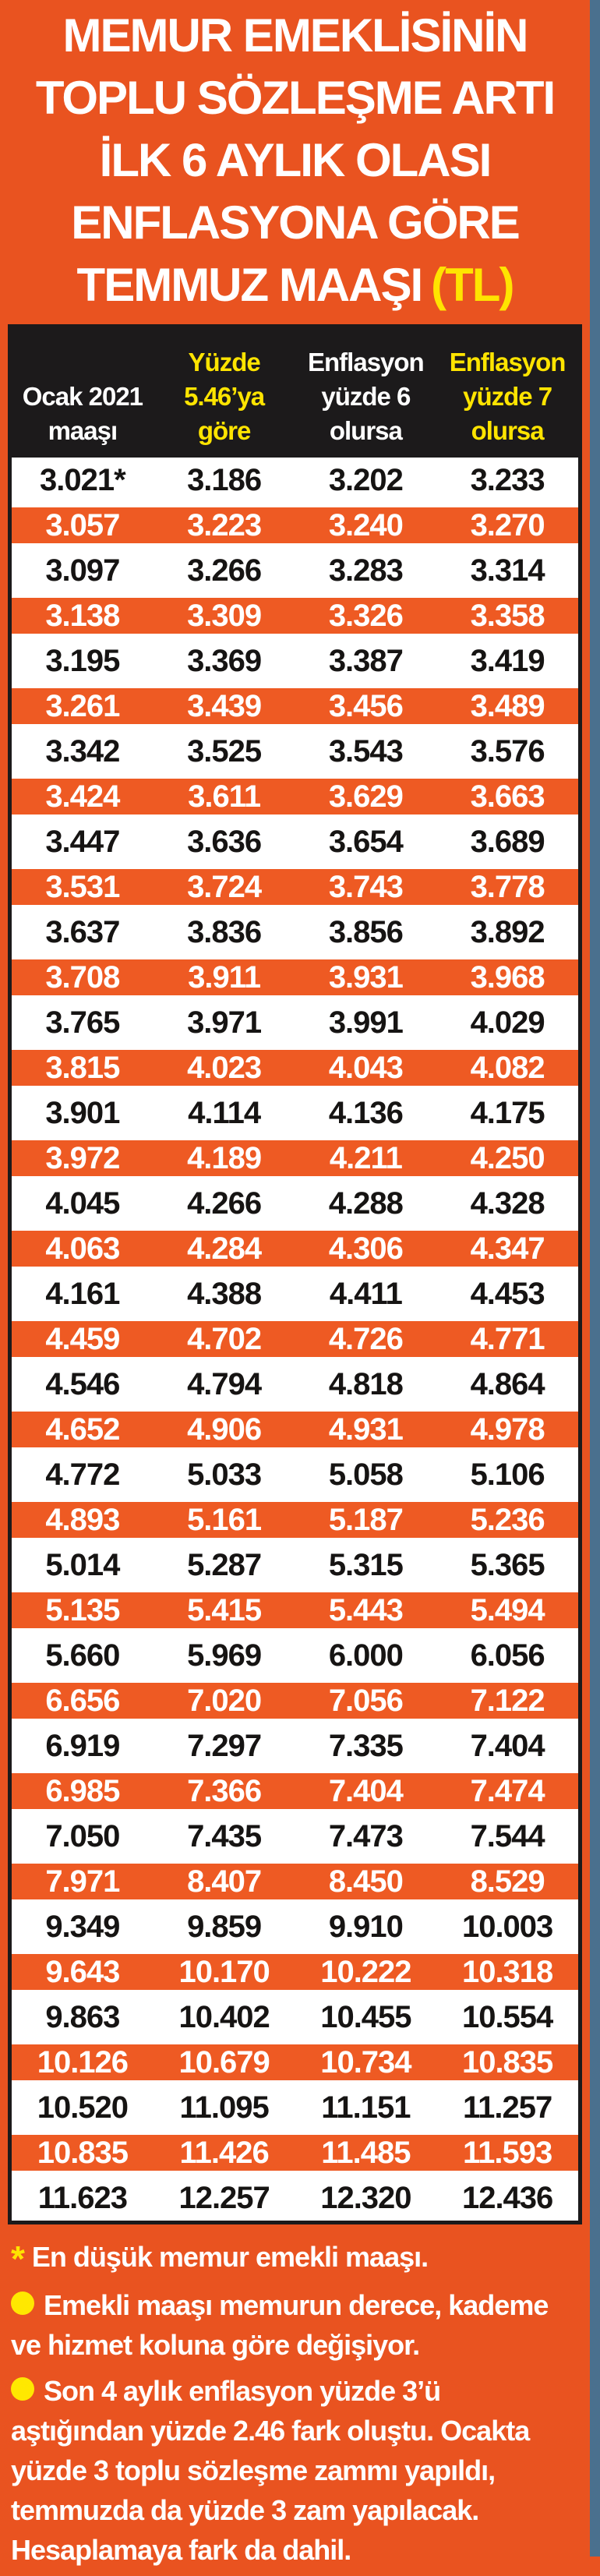  I want to click on table-cell: 4.931, so click(366, 1429).